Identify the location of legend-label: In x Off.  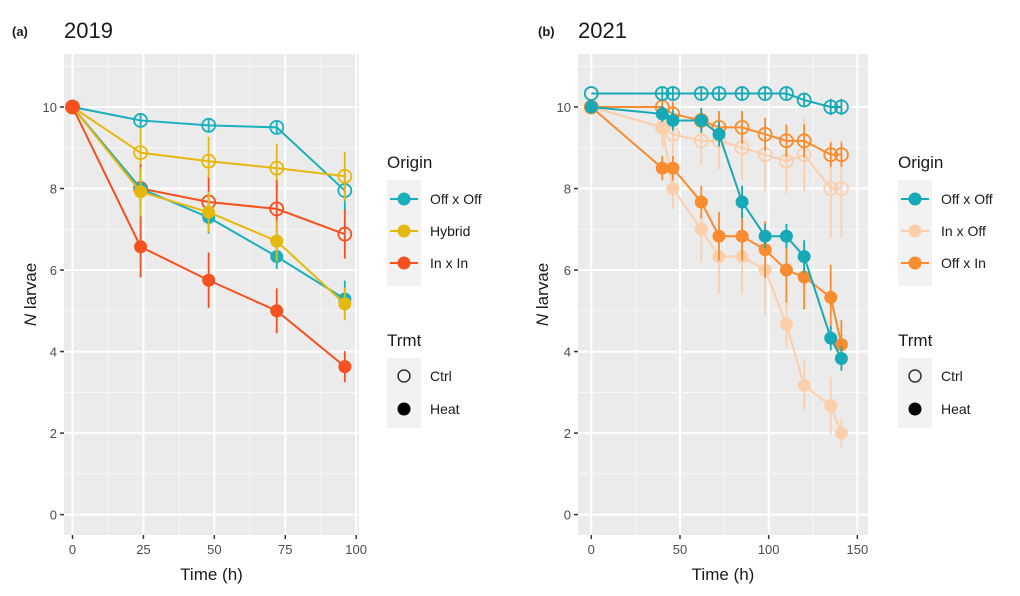
(963, 231).